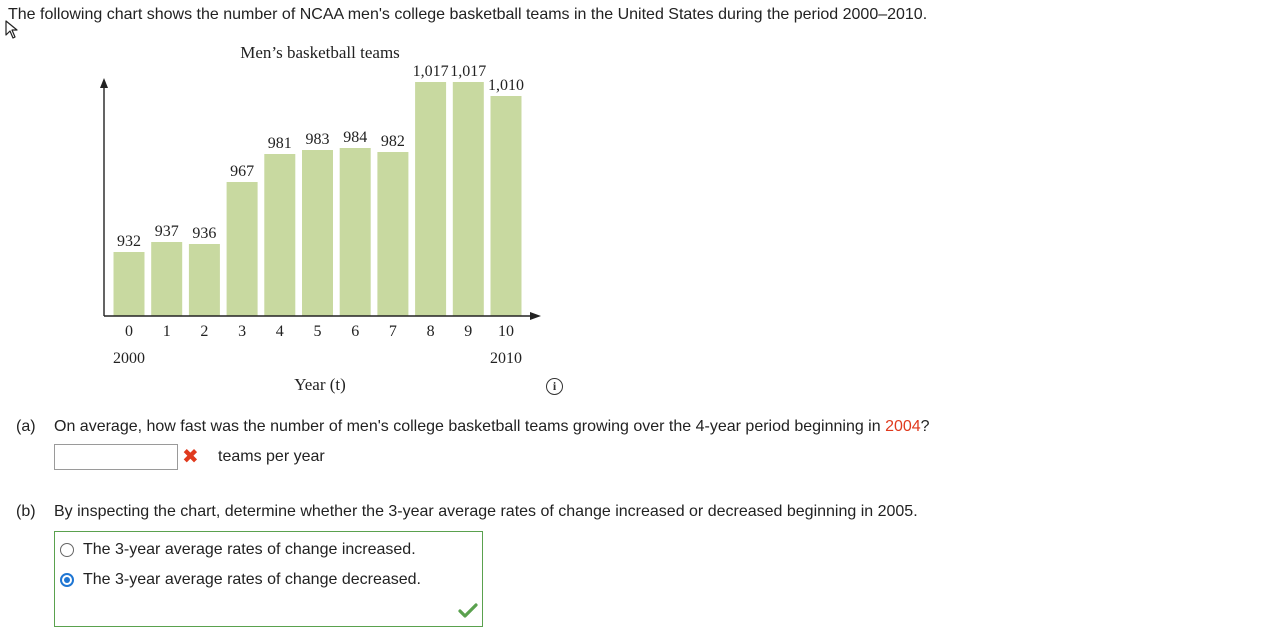 Image resolution: width=1278 pixels, height=641 pixels. What do you see at coordinates (11, 29) in the screenshot?
I see `mouse-pointer-icon` at bounding box center [11, 29].